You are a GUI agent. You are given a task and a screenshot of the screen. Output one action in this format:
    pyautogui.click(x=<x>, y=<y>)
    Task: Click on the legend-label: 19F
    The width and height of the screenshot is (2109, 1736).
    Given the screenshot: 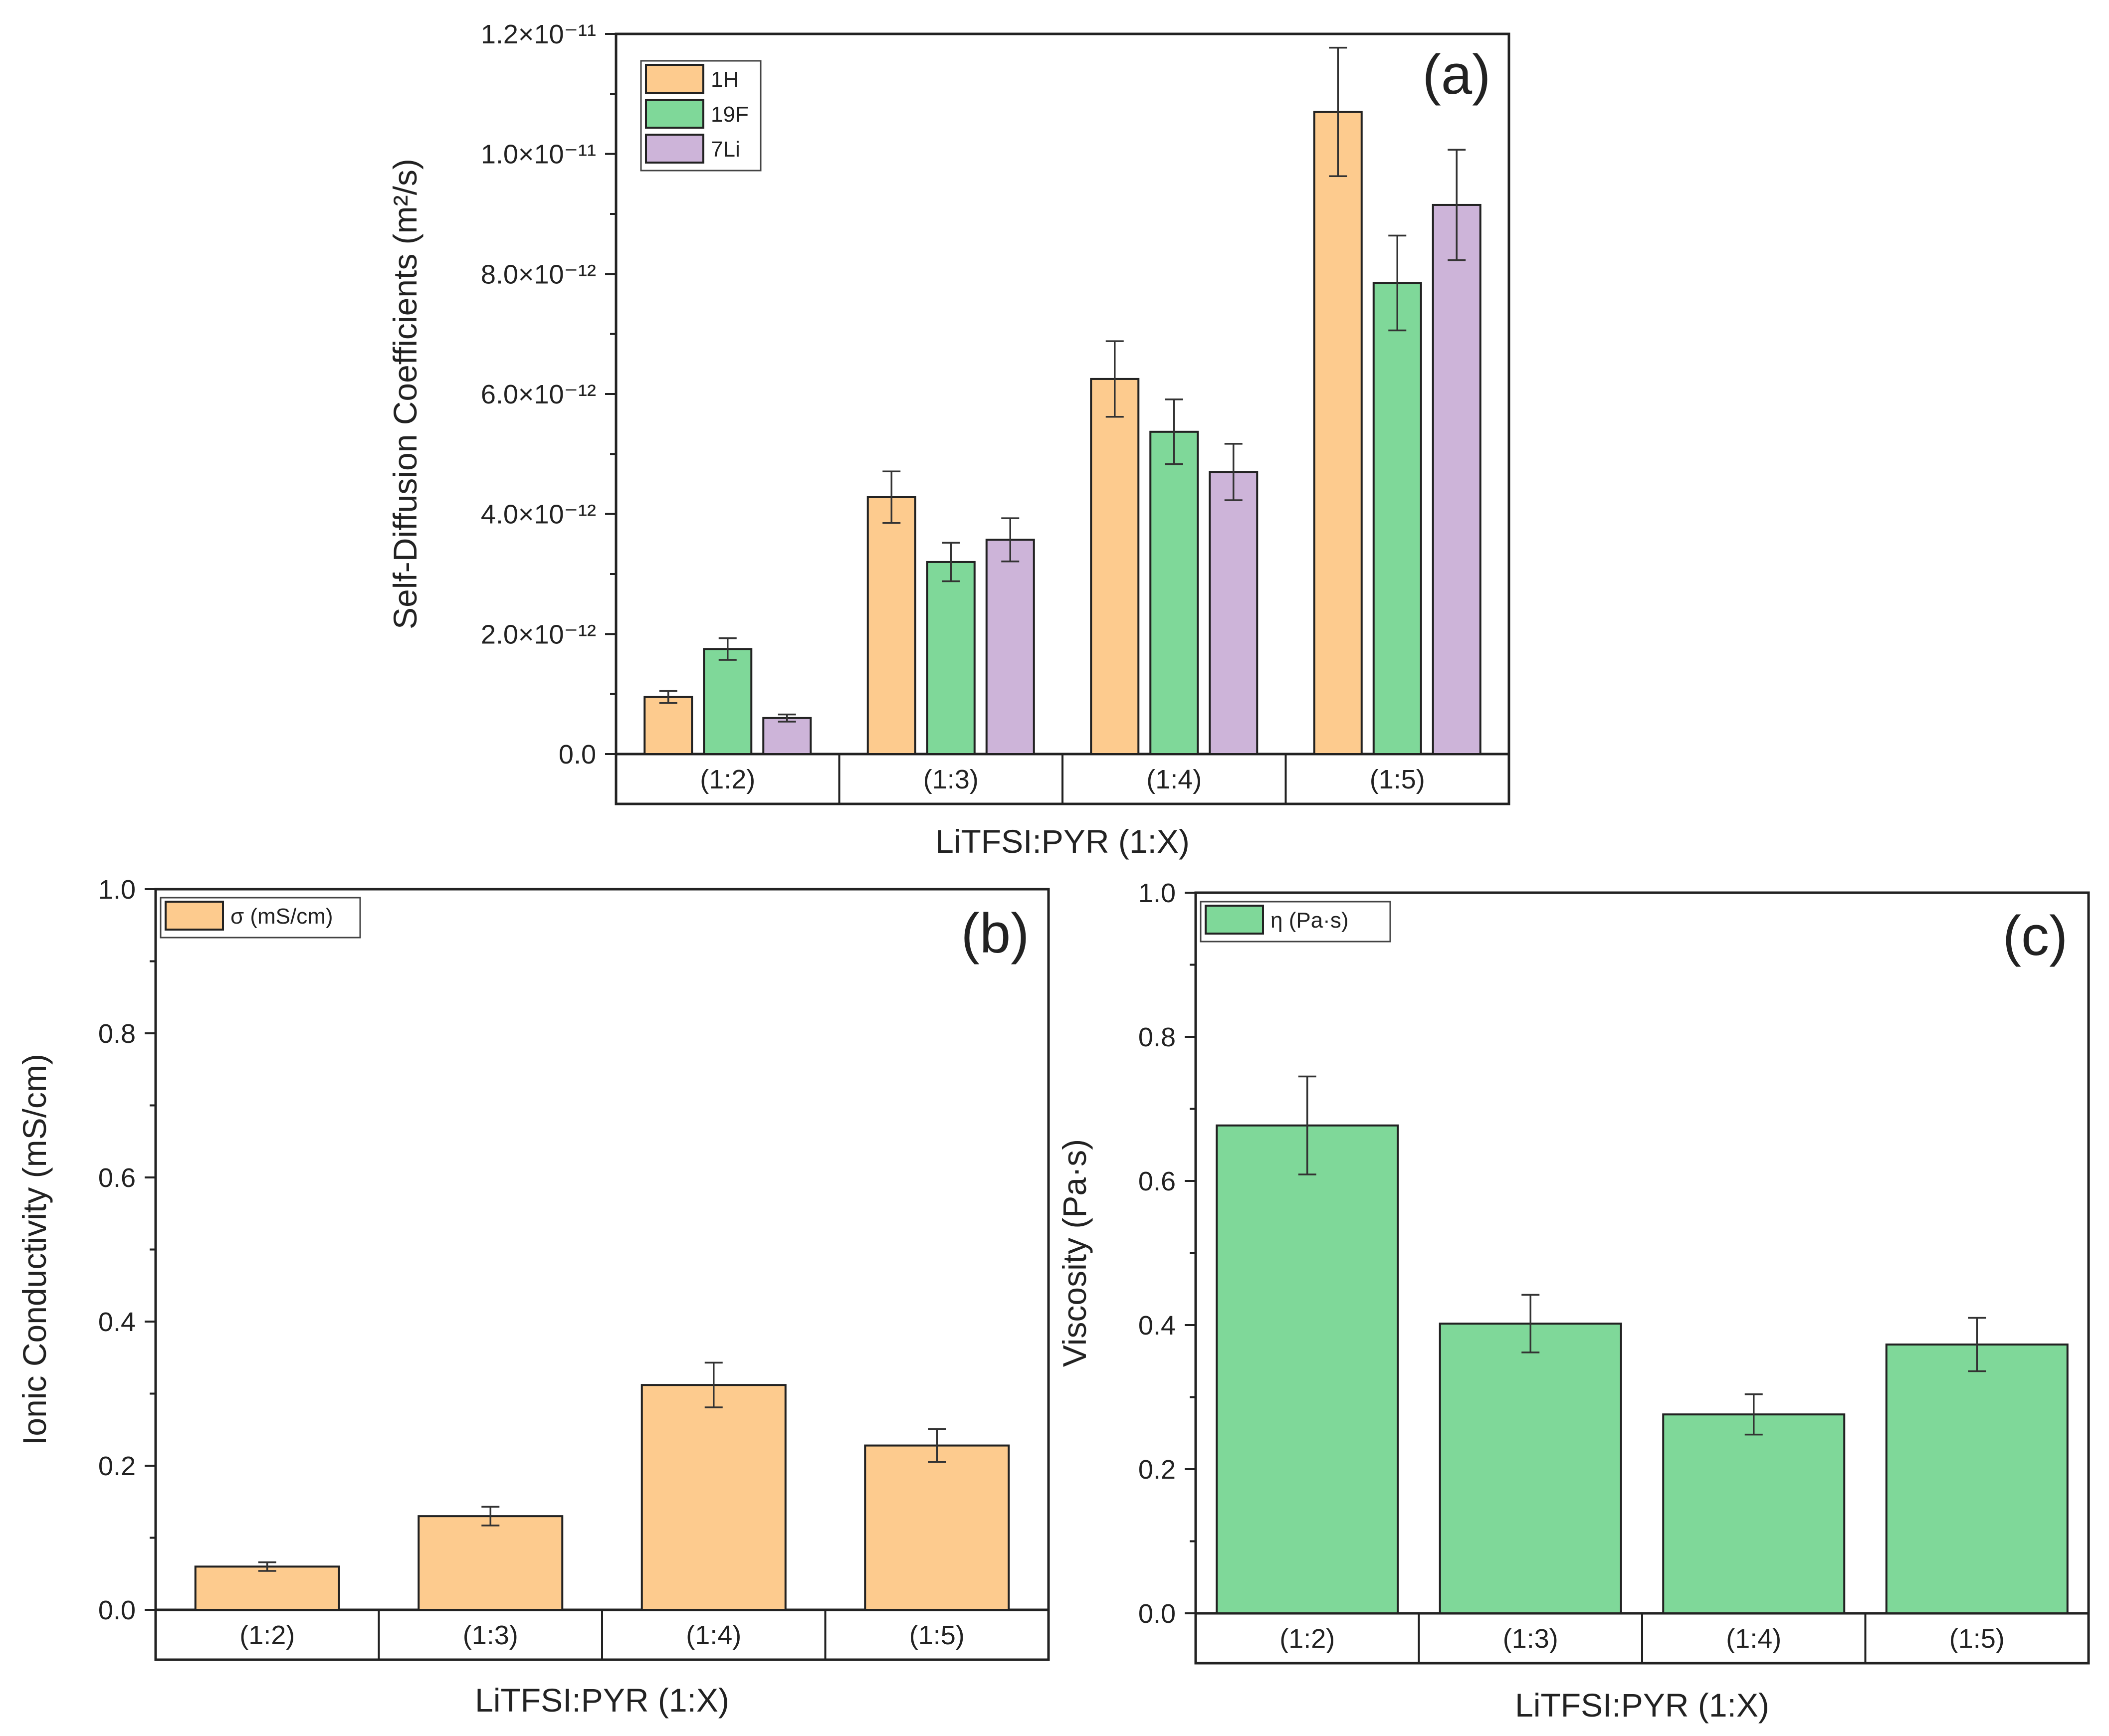 What is the action you would take?
    pyautogui.click(x=730, y=114)
    